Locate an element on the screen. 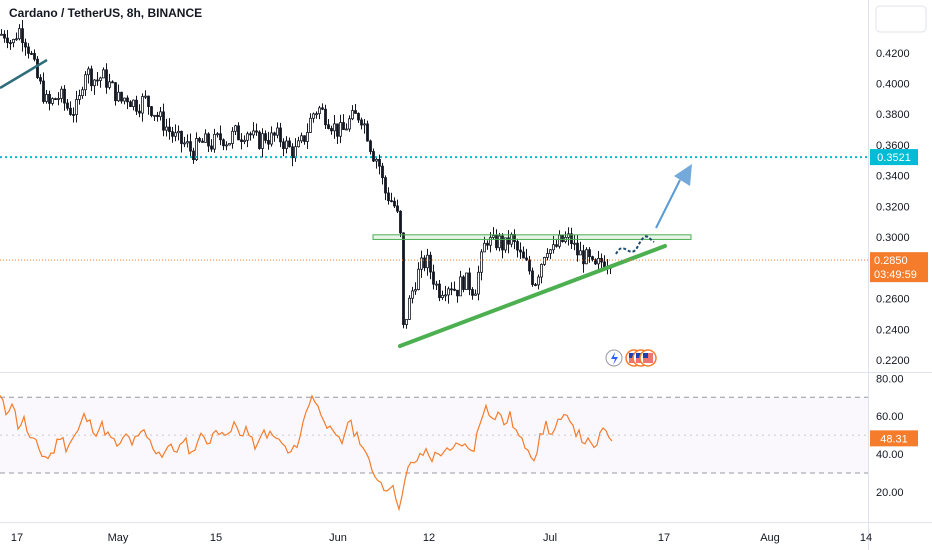 The width and height of the screenshot is (932, 550). time-tick-label: 17 is located at coordinates (17, 538).